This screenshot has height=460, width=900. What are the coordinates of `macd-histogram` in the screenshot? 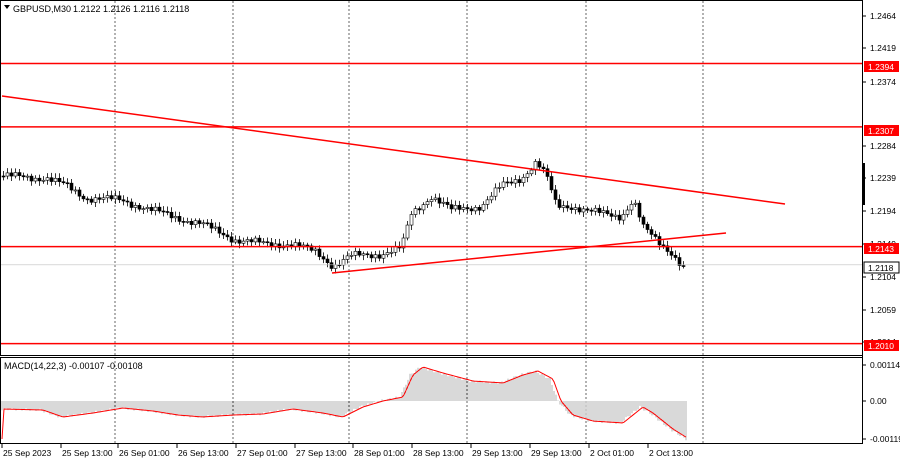 It's located at (344, 404).